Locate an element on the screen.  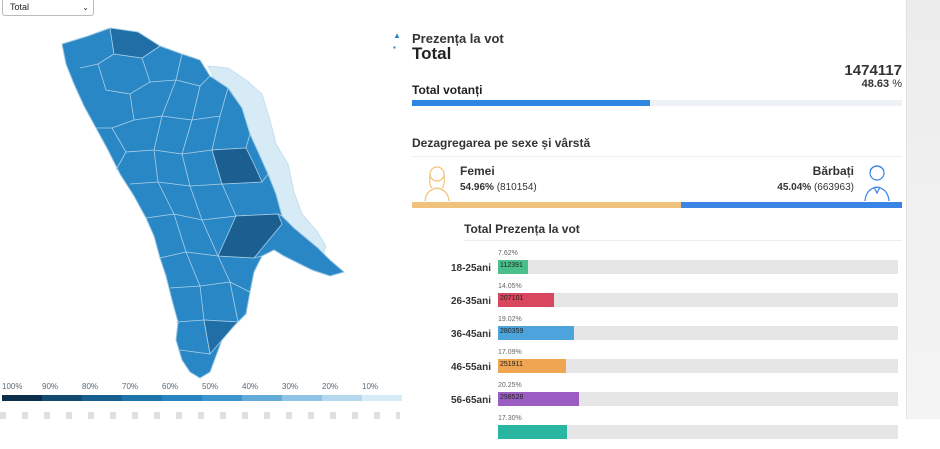
female-value: 54.96% (810154) is located at coordinates (498, 187).